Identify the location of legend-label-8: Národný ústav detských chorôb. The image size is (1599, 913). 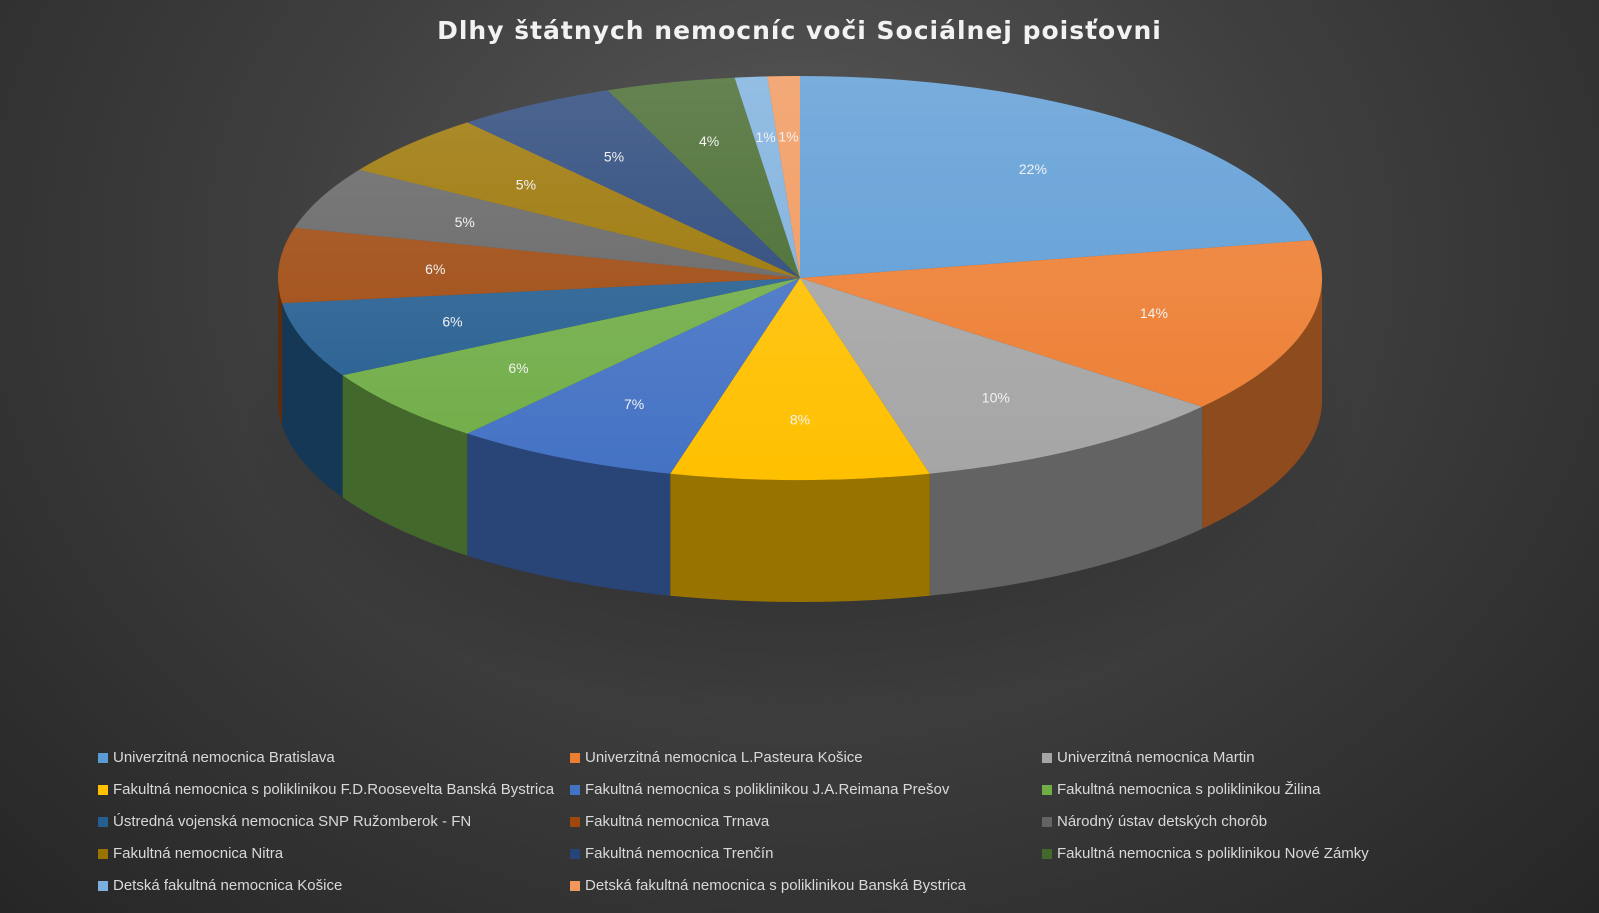
(1162, 821).